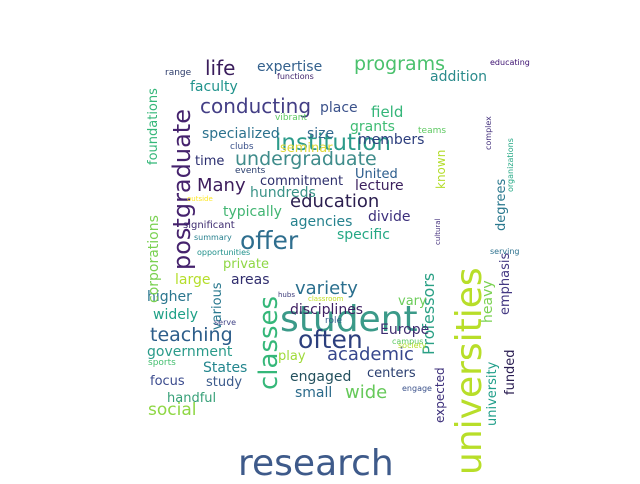  I want to click on word-cultural: cultural, so click(438, 231).